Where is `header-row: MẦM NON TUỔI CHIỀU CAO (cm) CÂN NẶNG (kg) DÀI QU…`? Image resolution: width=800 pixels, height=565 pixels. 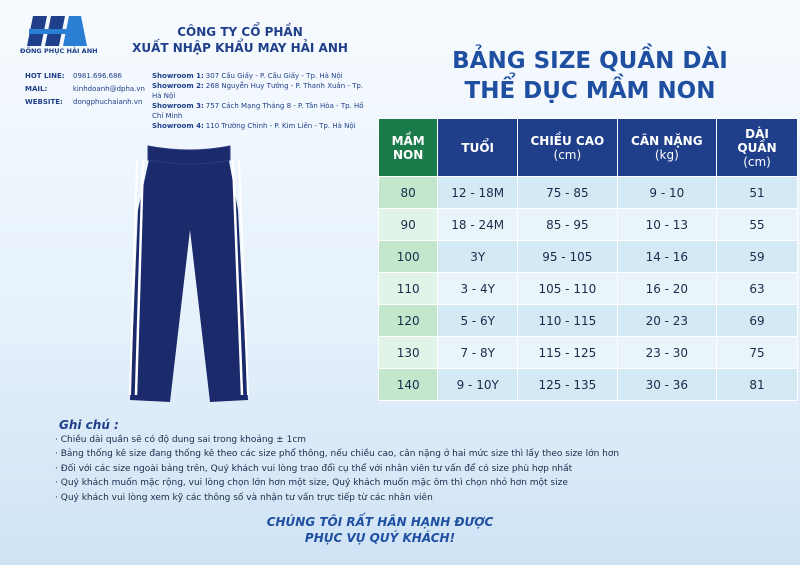
header-row: MẦM NON TUỔI CHIỀU CAO (cm) CÂN NẶNG (kg) DÀI QU… is located at coordinates (587, 147).